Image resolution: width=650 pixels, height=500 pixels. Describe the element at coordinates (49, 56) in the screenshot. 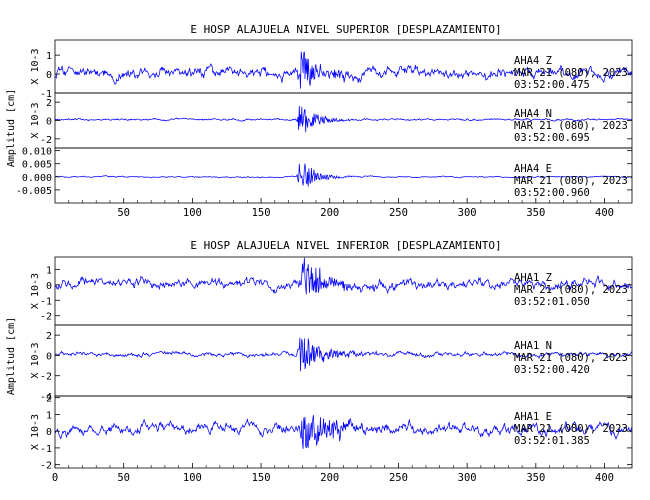

I see `upper-panel-1-ytick-label: 1` at that location.